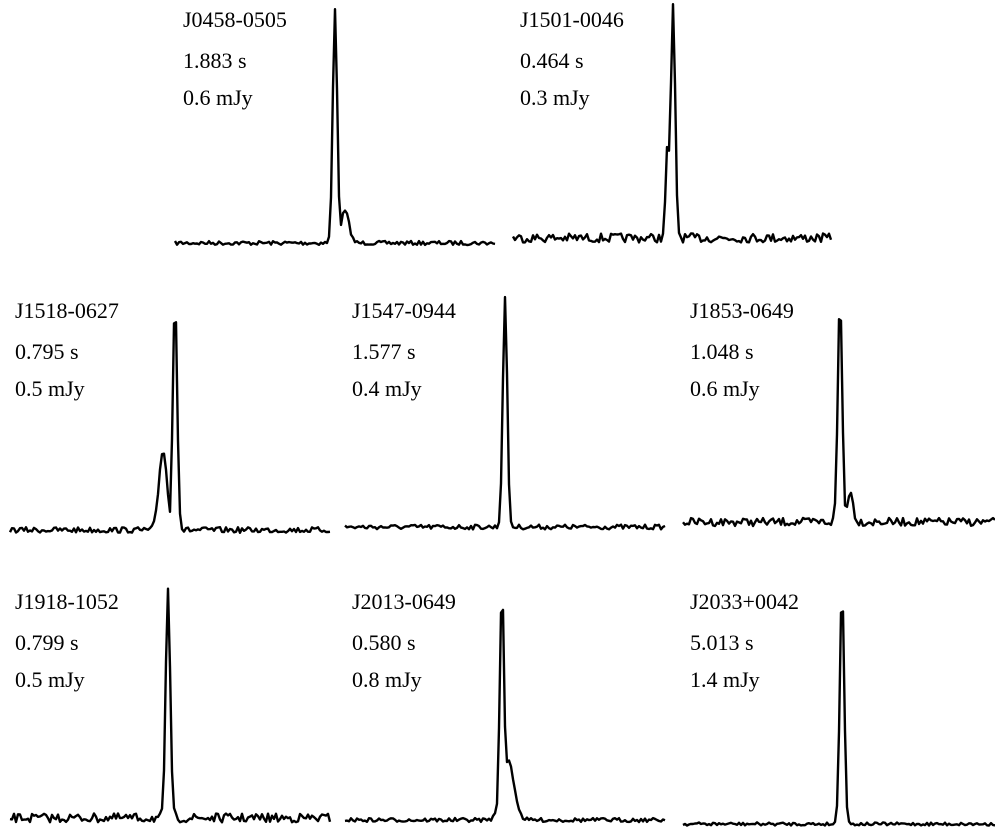 The width and height of the screenshot is (995, 830). I want to click on pulsar-period: 1.048 s, so click(722, 351).